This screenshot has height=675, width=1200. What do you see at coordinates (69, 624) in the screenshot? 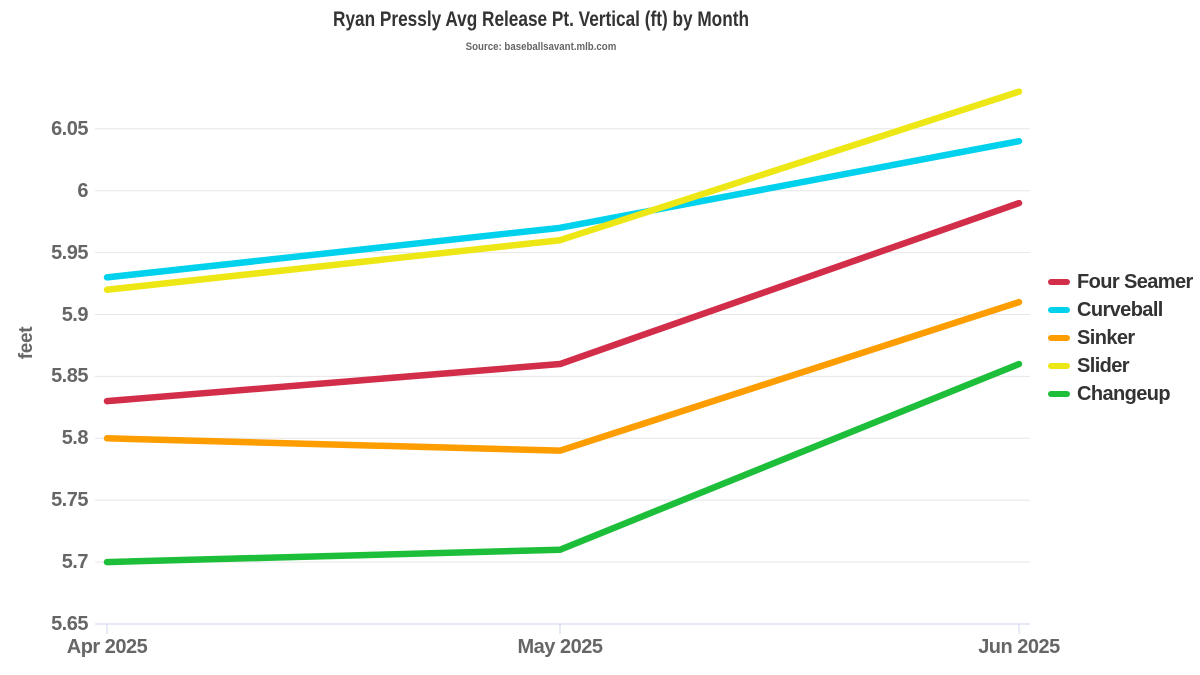
I see `y-tick-label: 5.65` at bounding box center [69, 624].